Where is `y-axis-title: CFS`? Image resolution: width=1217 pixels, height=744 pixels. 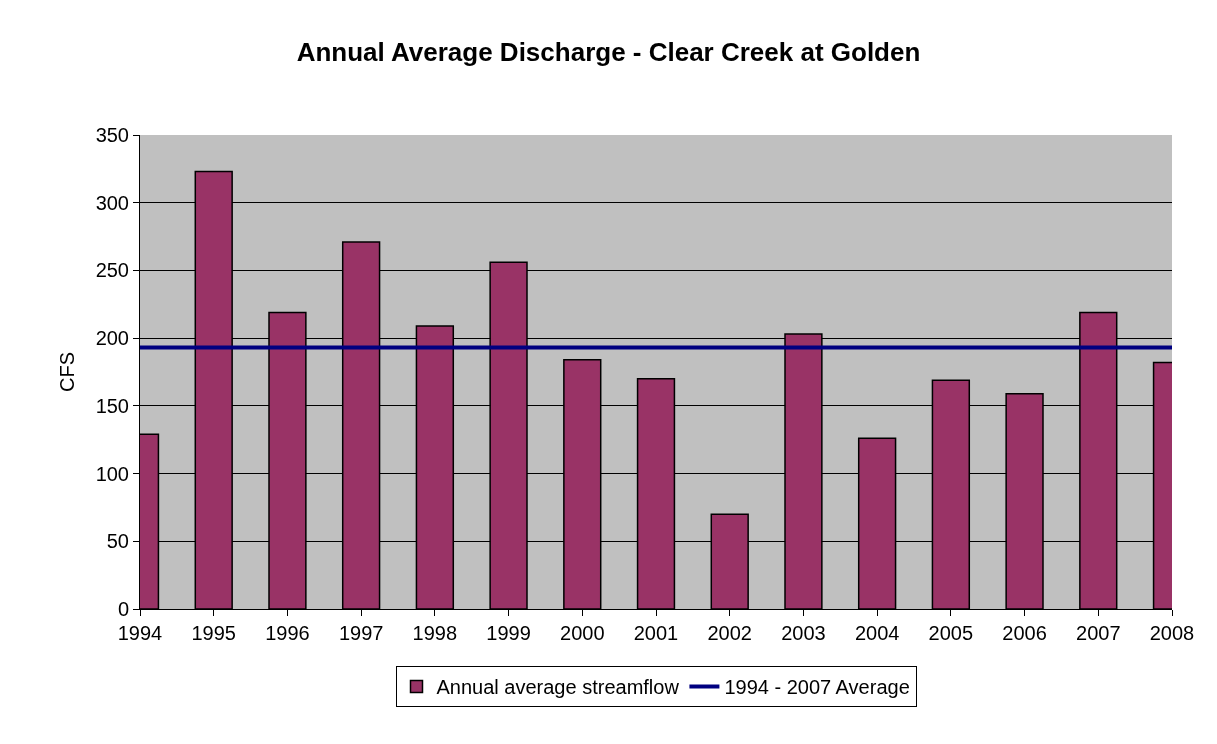 y-axis-title: CFS is located at coordinates (67, 372).